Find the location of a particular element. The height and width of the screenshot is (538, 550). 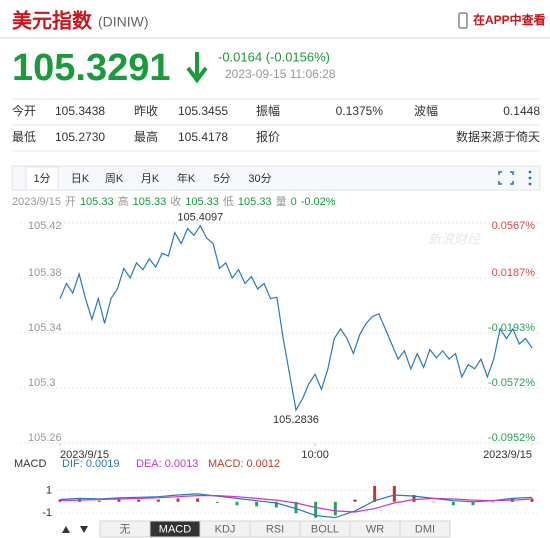

y-tick-label: 105.3 is located at coordinates (42, 383).